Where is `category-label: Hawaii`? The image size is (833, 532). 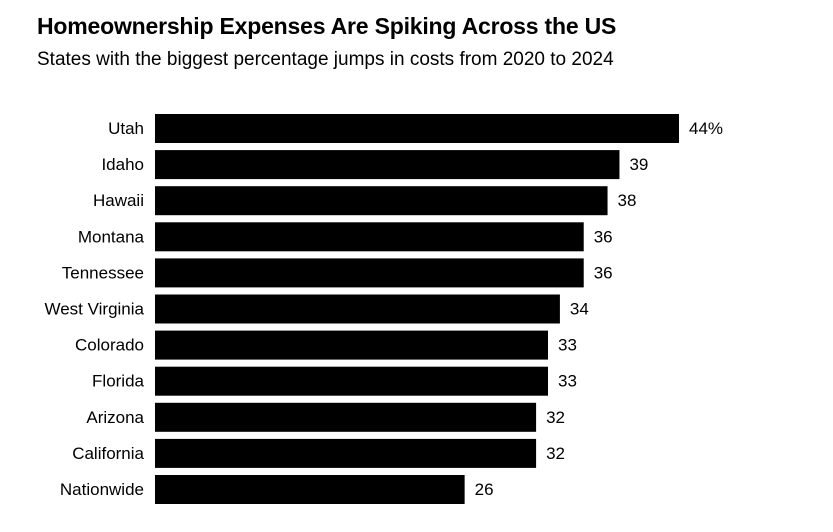 category-label: Hawaii is located at coordinates (118, 200).